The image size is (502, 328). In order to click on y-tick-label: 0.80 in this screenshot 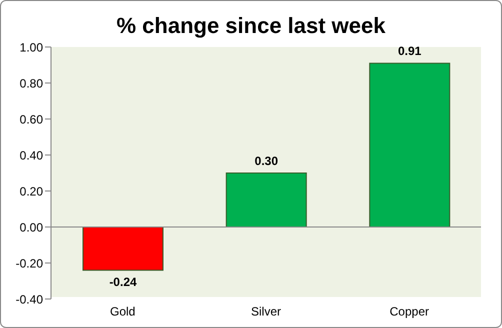, I will do `click(32, 83)`.